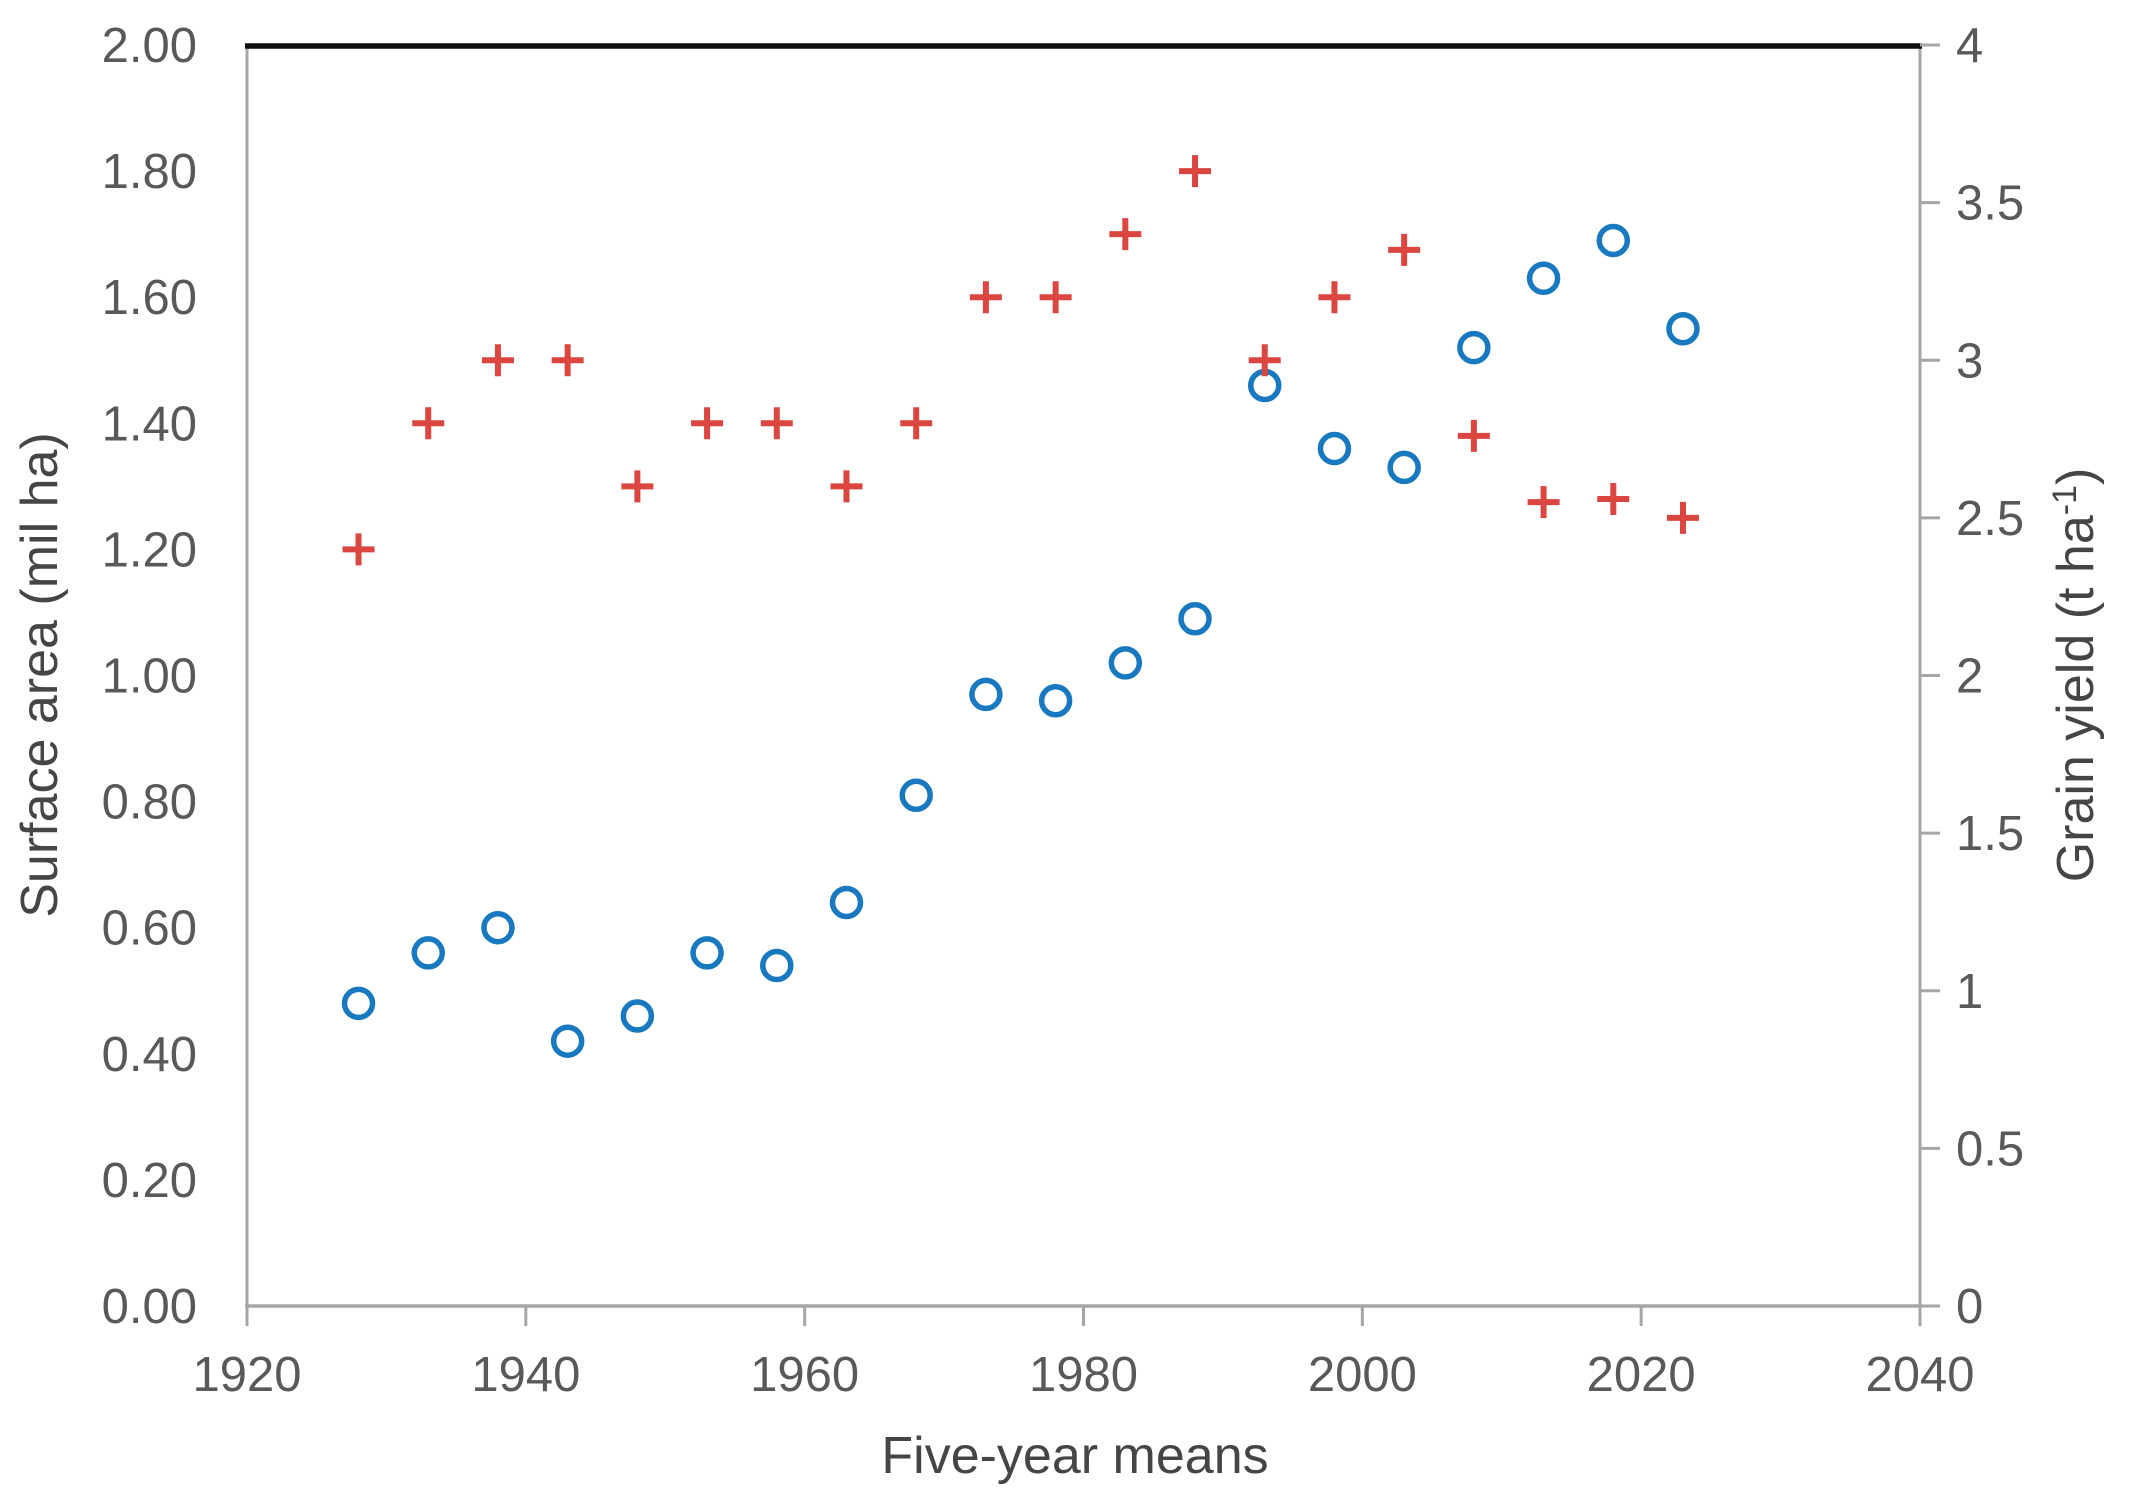  Describe the element at coordinates (149, 550) in the screenshot. I see `y-left-tick-label: 1.20` at that location.